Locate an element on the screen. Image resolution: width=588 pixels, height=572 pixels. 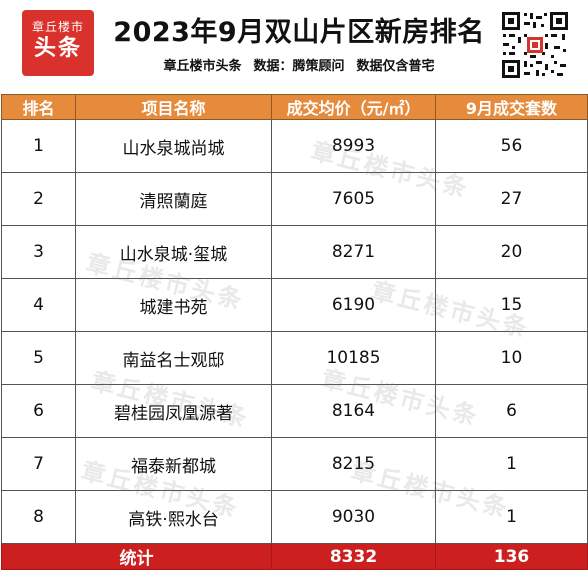
units-cell: 6 is located at coordinates (511, 411).